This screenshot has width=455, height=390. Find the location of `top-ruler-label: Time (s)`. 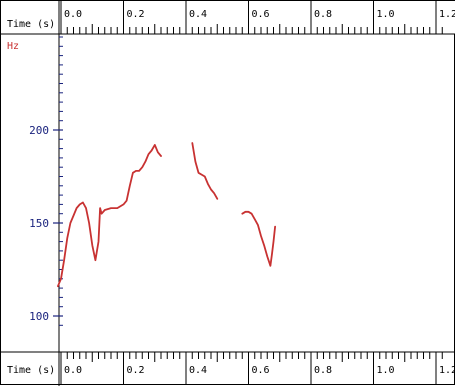

top-ruler-label: Time (s) is located at coordinates (31, 24).